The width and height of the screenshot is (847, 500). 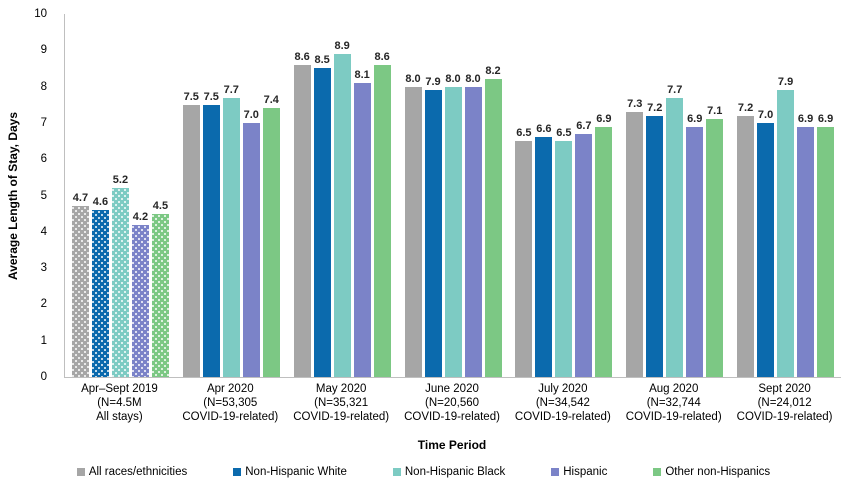 I want to click on legend-label: Other non-Hispanics, so click(x=718, y=472).